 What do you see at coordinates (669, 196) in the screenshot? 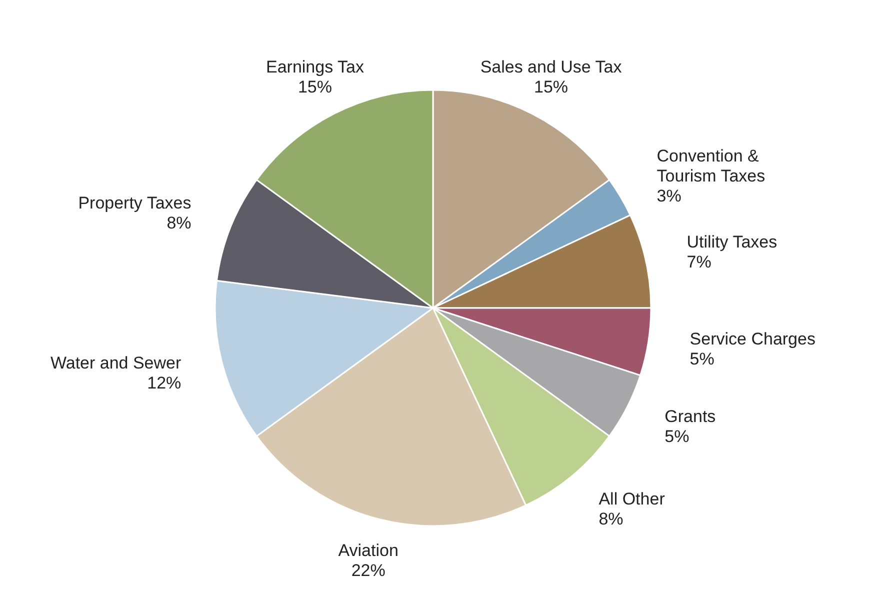
I see `data-label: 3%` at bounding box center [669, 196].